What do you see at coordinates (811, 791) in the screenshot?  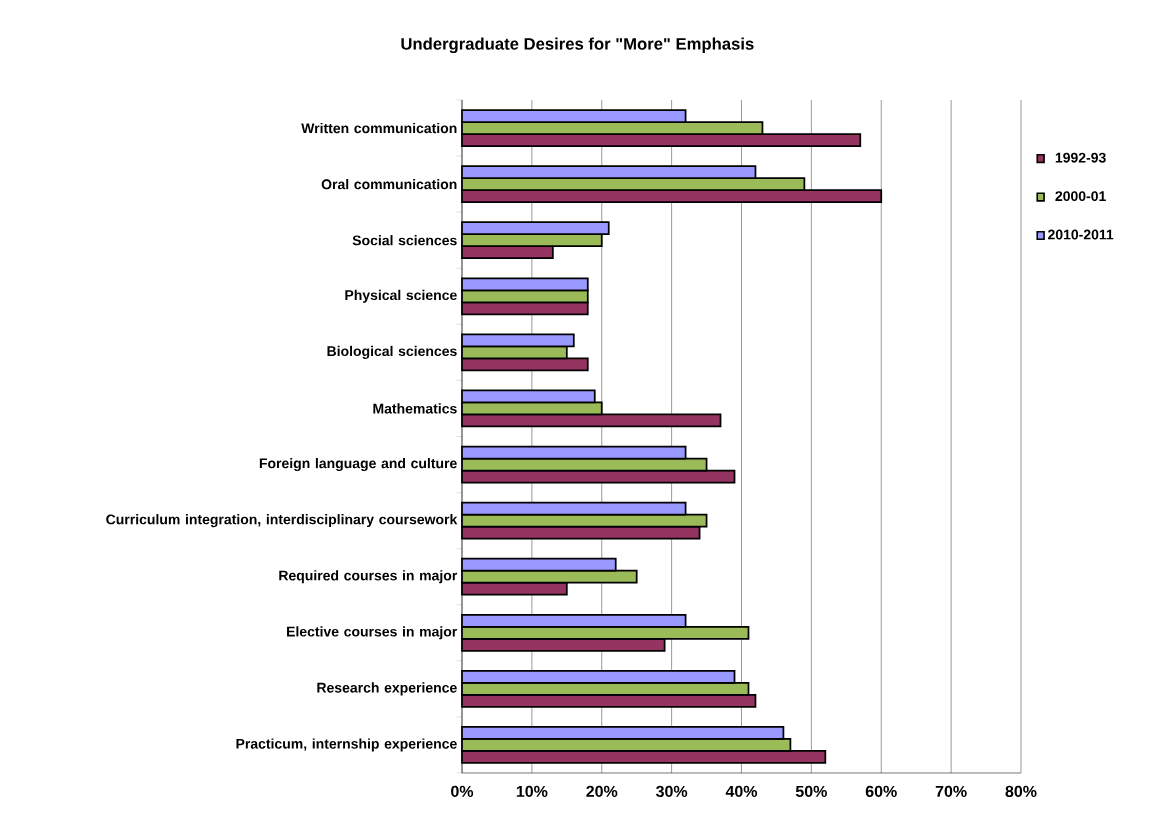 I see `x-tick-label: 50%` at bounding box center [811, 791].